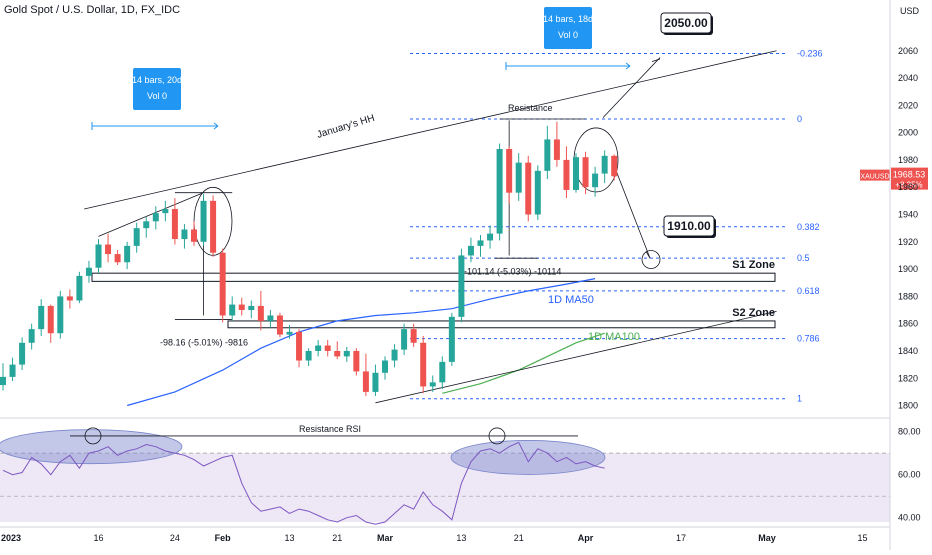 The height and width of the screenshot is (555, 932). I want to click on lower-trend-line, so click(576, 357).